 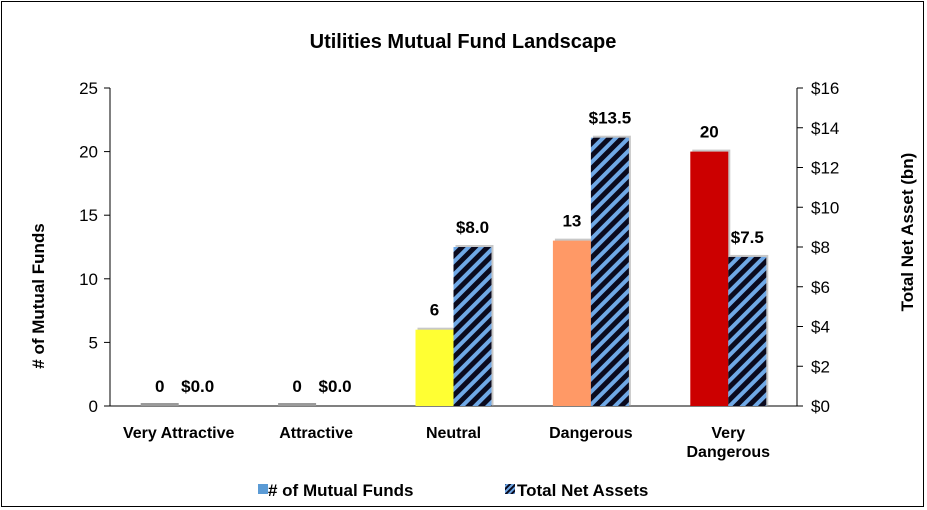 I want to click on category-label: Very Attractive, so click(x=179, y=433).